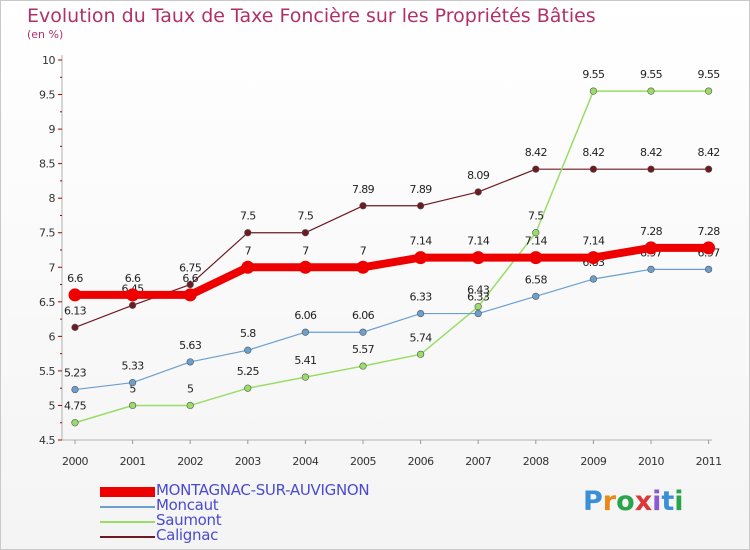 The height and width of the screenshot is (550, 750). What do you see at coordinates (305, 360) in the screenshot?
I see `data-label-saumont: 5.41` at bounding box center [305, 360].